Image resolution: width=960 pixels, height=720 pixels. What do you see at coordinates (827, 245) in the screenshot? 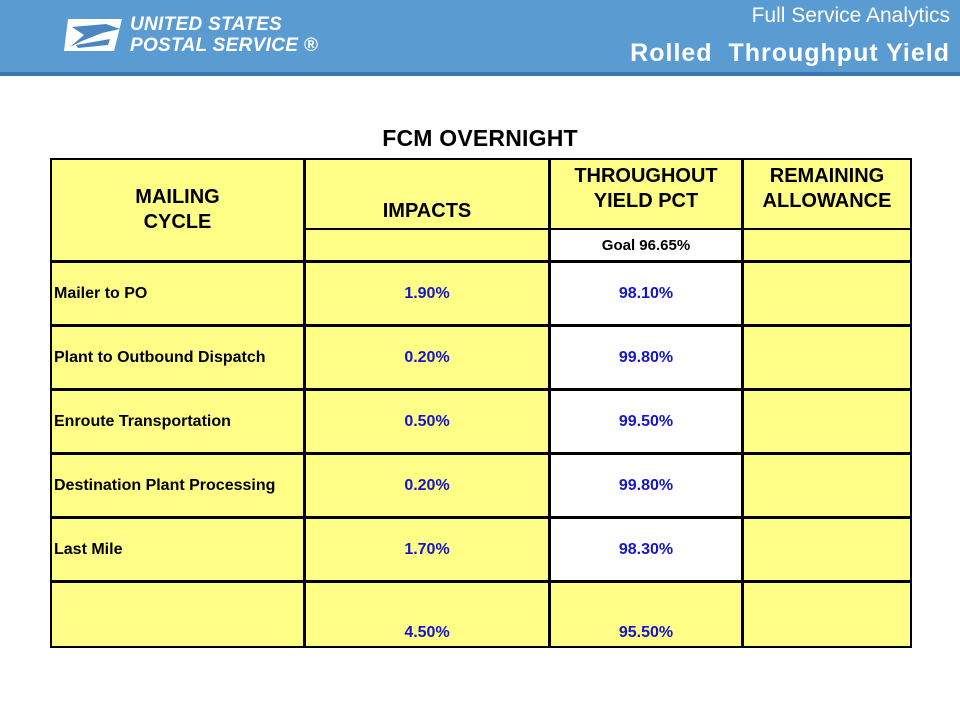
I see `remaining-subheader-blank` at bounding box center [827, 245].